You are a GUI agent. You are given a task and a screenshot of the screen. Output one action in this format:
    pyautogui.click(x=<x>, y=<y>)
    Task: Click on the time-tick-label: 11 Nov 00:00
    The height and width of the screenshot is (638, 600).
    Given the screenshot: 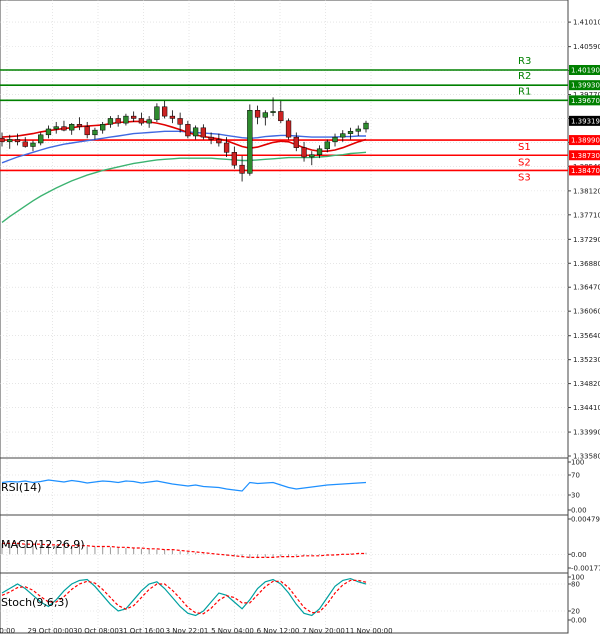 What is the action you would take?
    pyautogui.click(x=368, y=631)
    